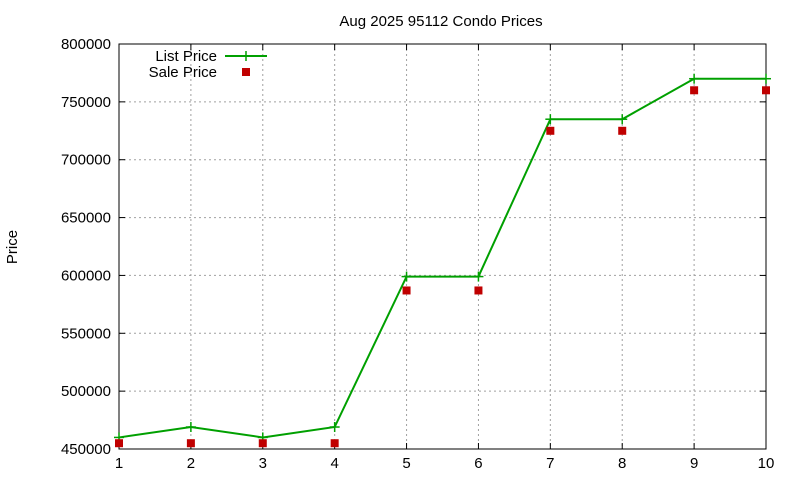 Image resolution: width=800 pixels, height=480 pixels. What do you see at coordinates (86, 44) in the screenshot?
I see `y-tick-label: 800000` at bounding box center [86, 44].